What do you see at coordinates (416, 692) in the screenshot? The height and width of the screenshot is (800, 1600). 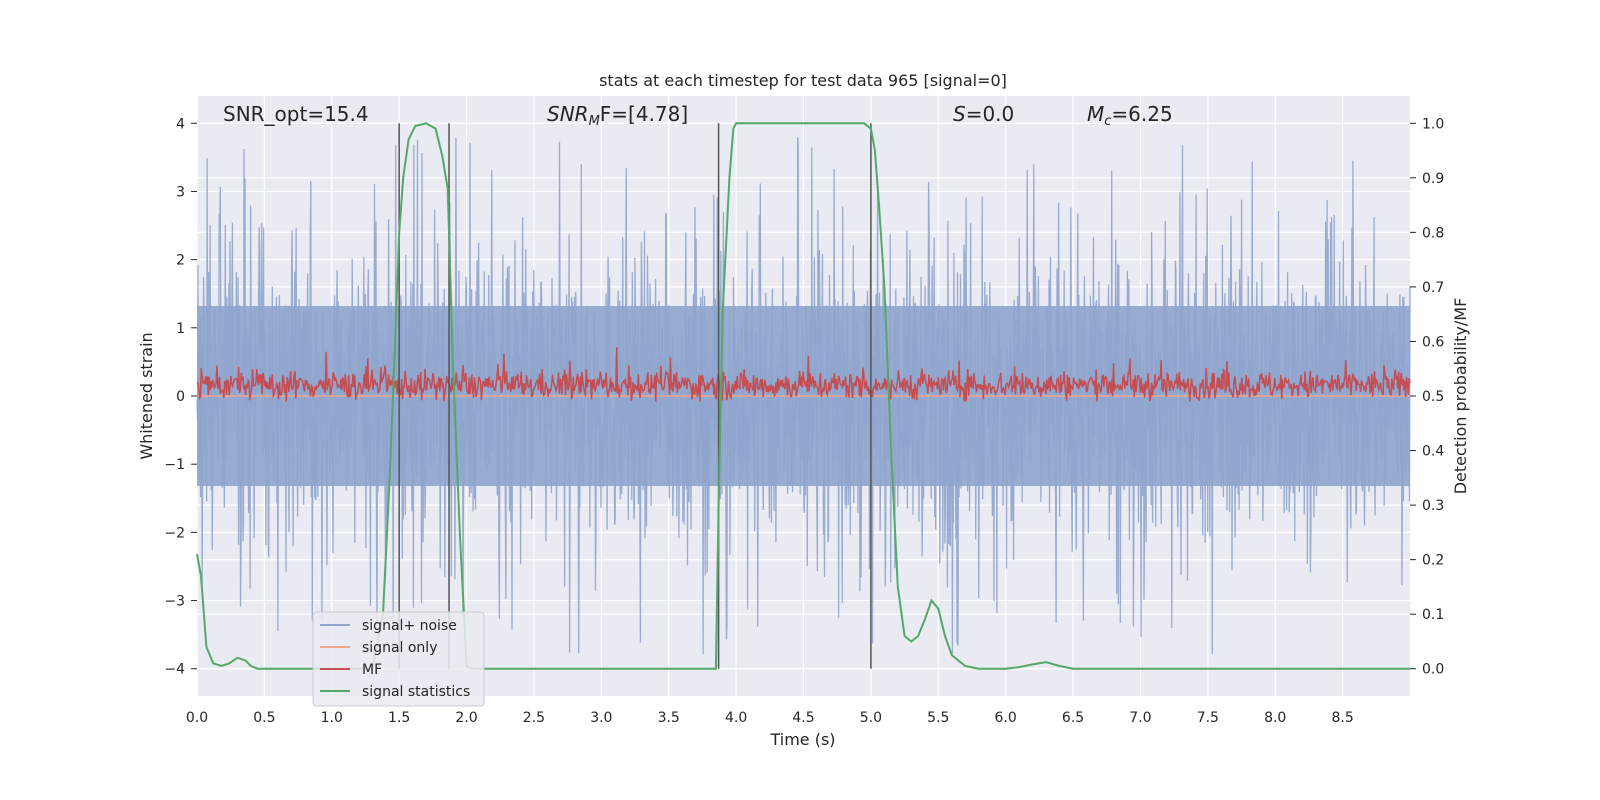 I see `legend-label-signal-statistics: signal statistics` at bounding box center [416, 692].